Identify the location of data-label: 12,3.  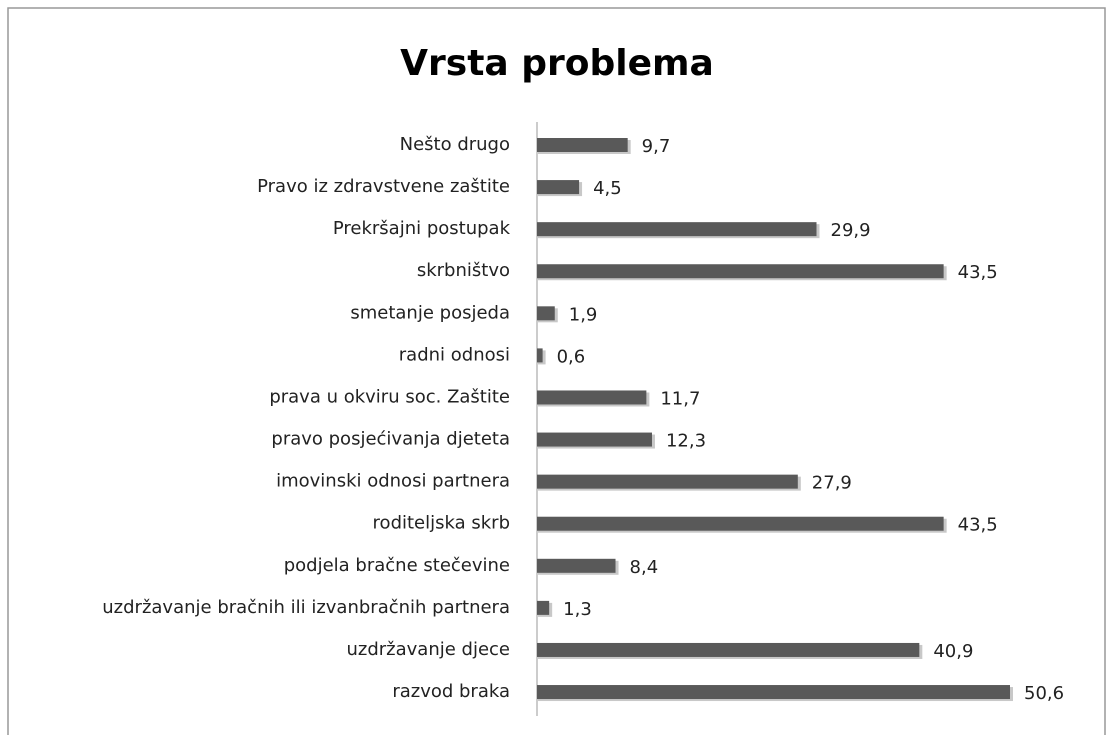
(686, 441).